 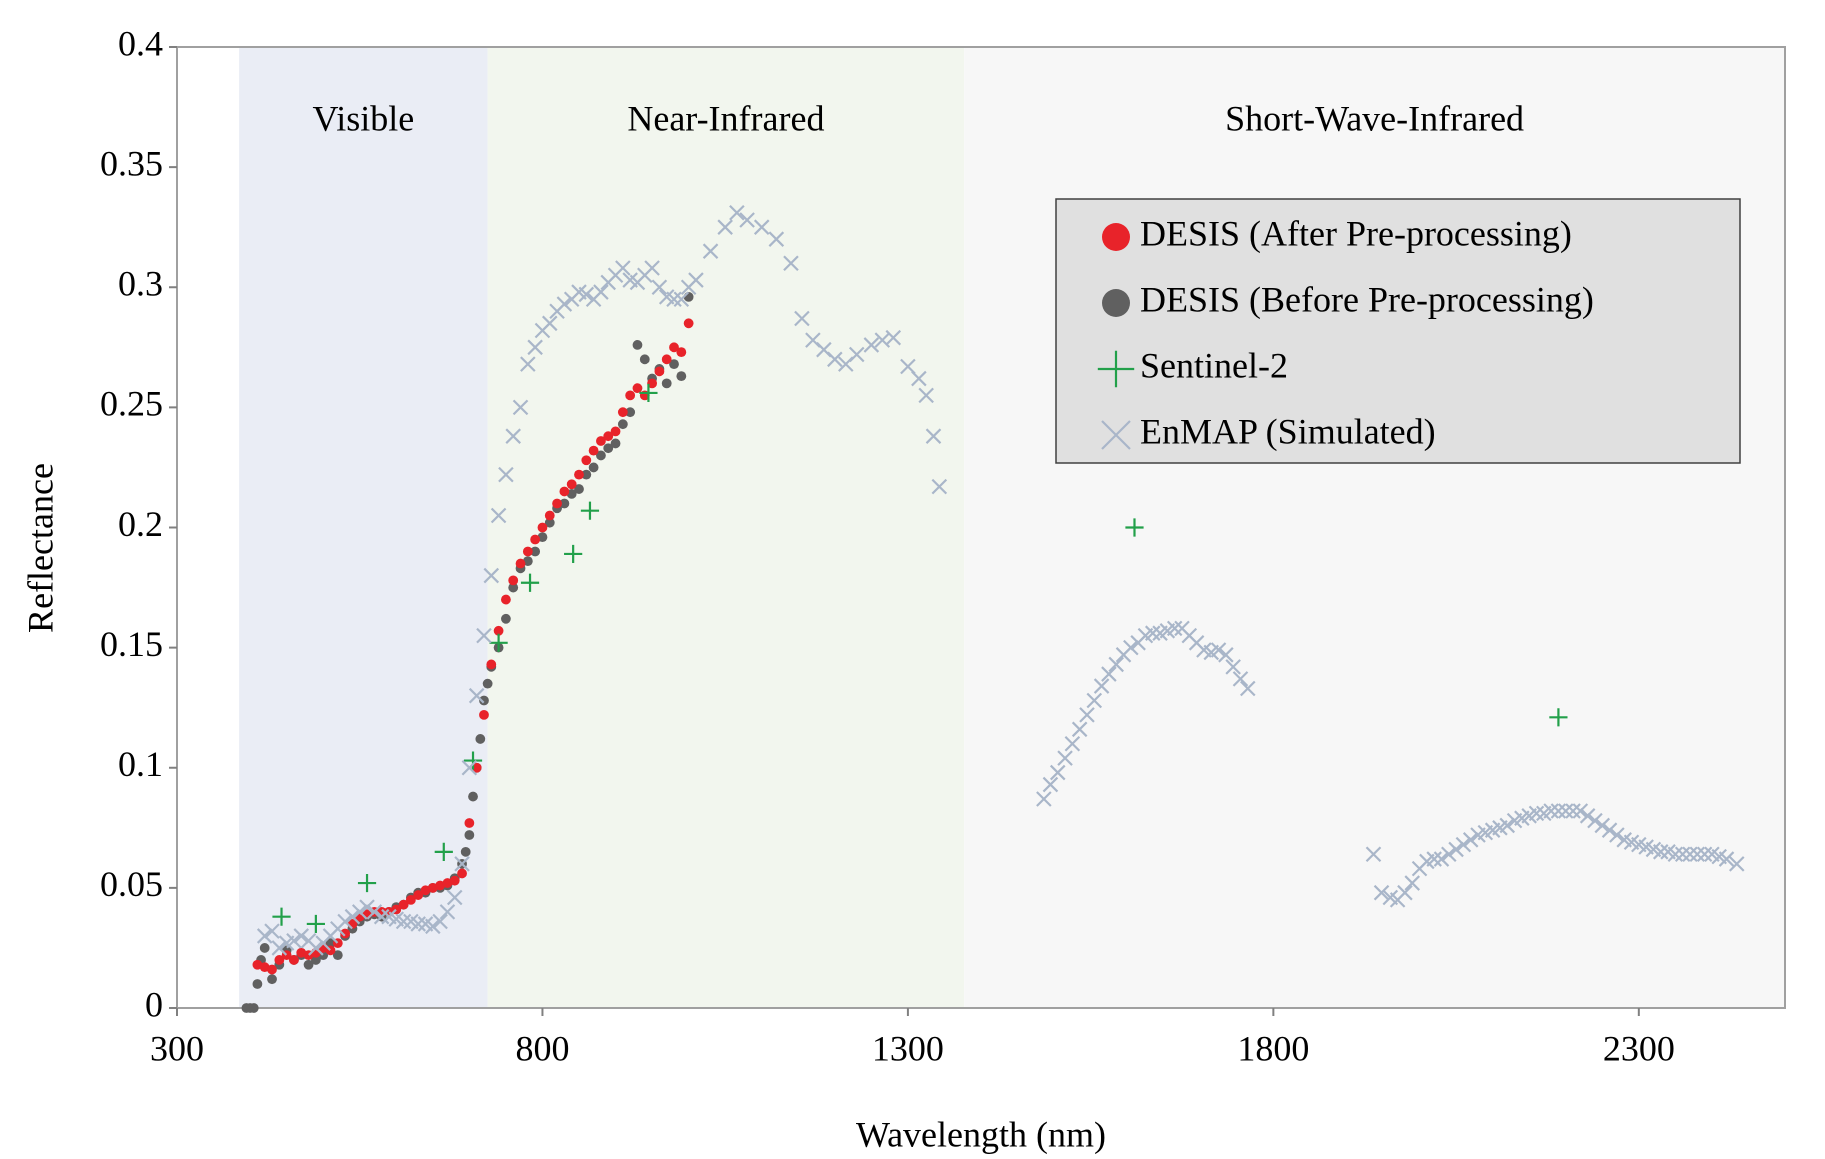 What do you see at coordinates (1116, 435) in the screenshot?
I see `legend-marker` at bounding box center [1116, 435].